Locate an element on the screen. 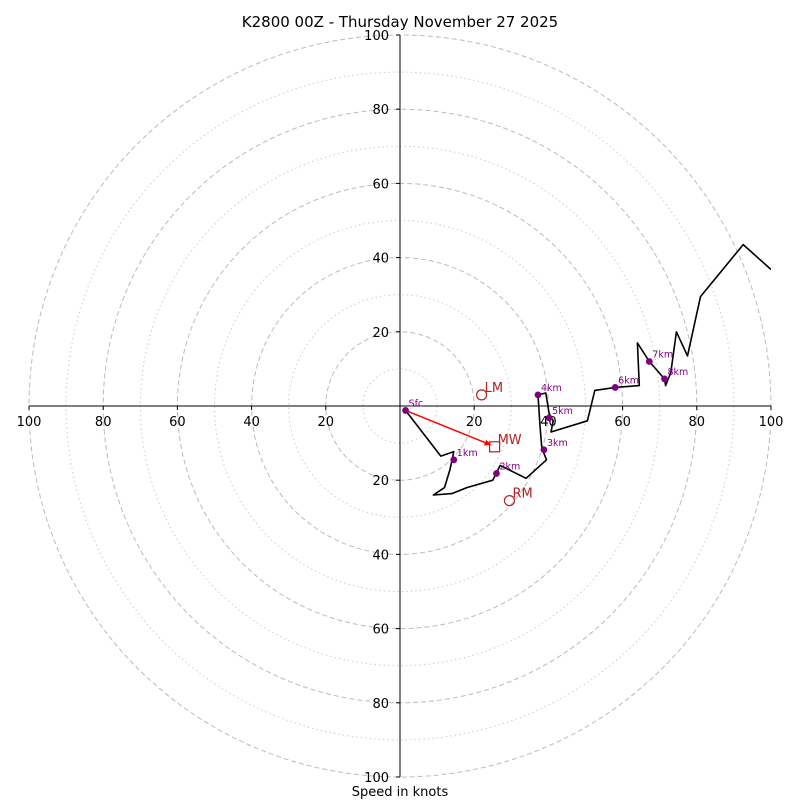 The height and width of the screenshot is (800, 800). height-marker-sfc: Sfc is located at coordinates (413, 406).